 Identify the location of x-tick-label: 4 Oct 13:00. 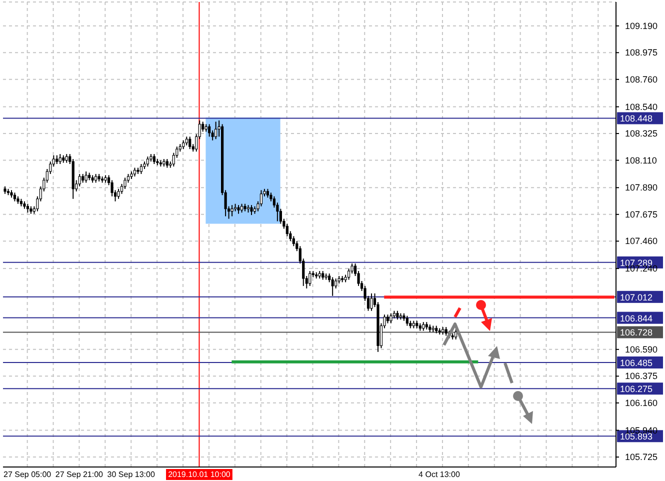
(439, 474).